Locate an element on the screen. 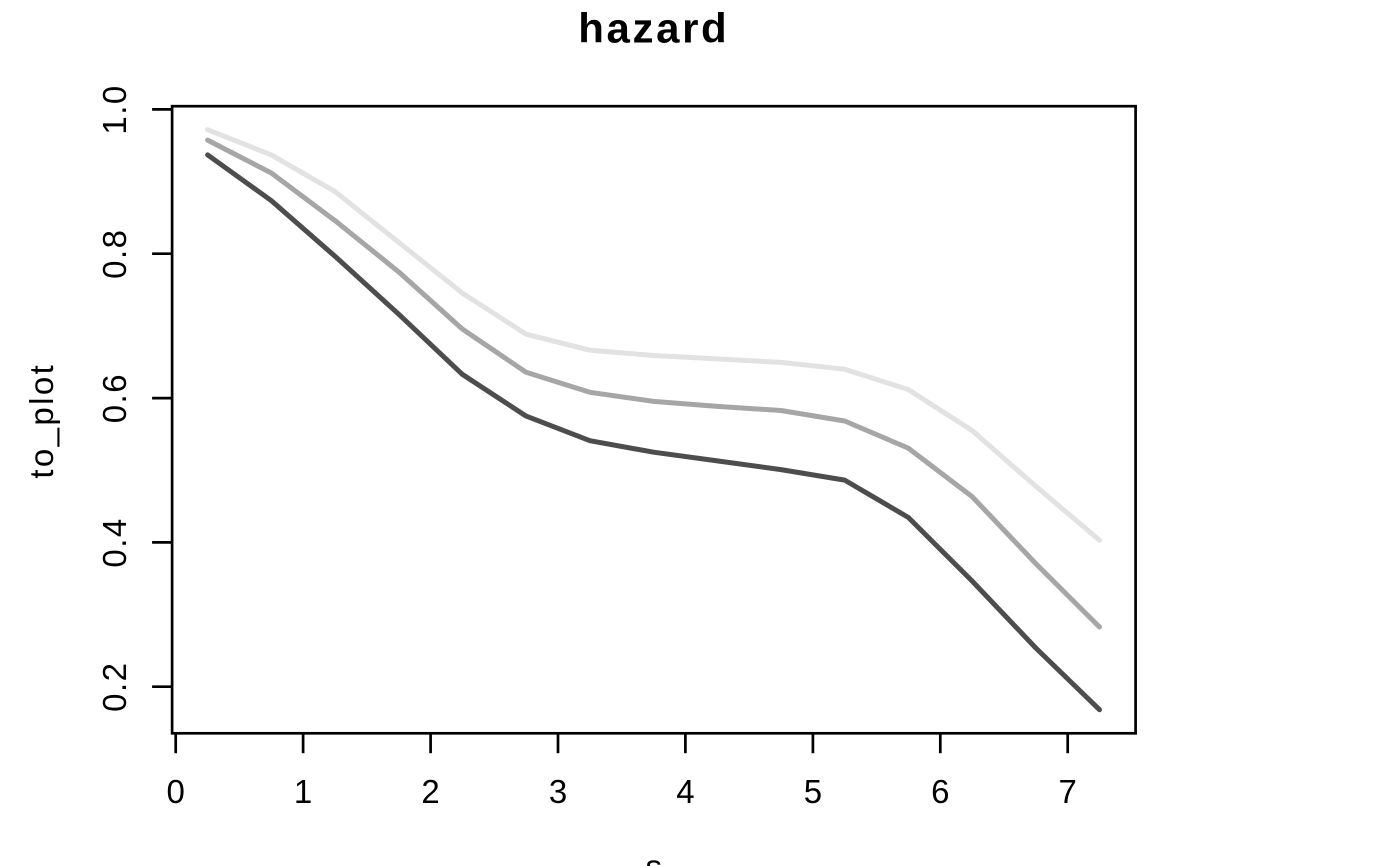 The image size is (1400, 866). svg-text: 3 is located at coordinates (558, 791).